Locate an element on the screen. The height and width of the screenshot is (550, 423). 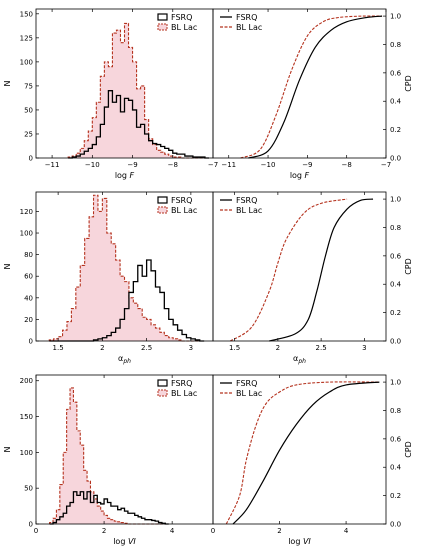
hist-x-label: αph is located at coordinates (124, 359).